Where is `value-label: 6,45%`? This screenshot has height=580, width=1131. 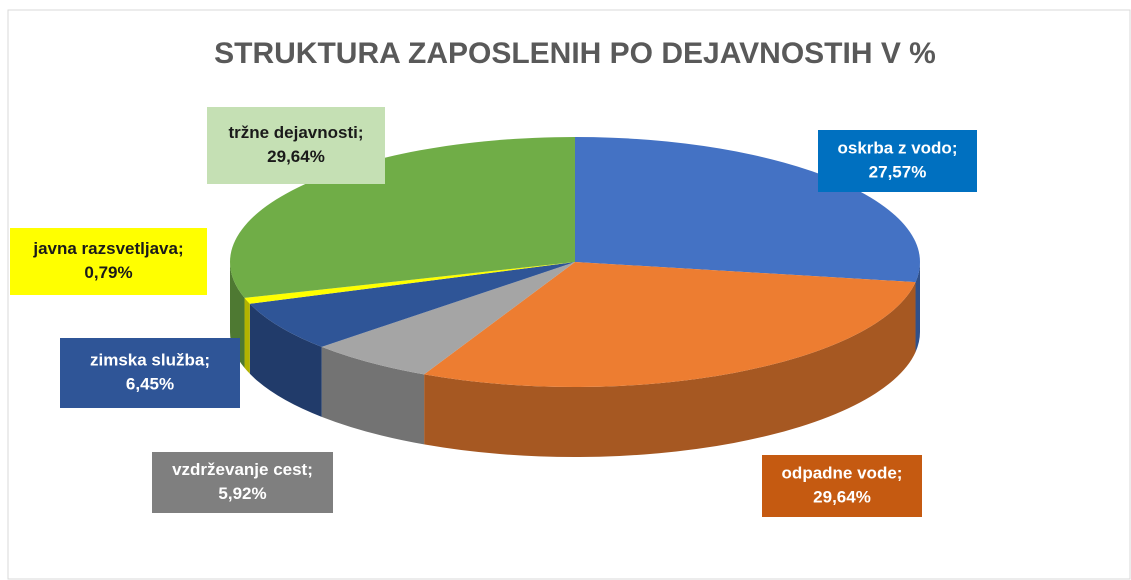
value-label: 6,45% is located at coordinates (150, 383).